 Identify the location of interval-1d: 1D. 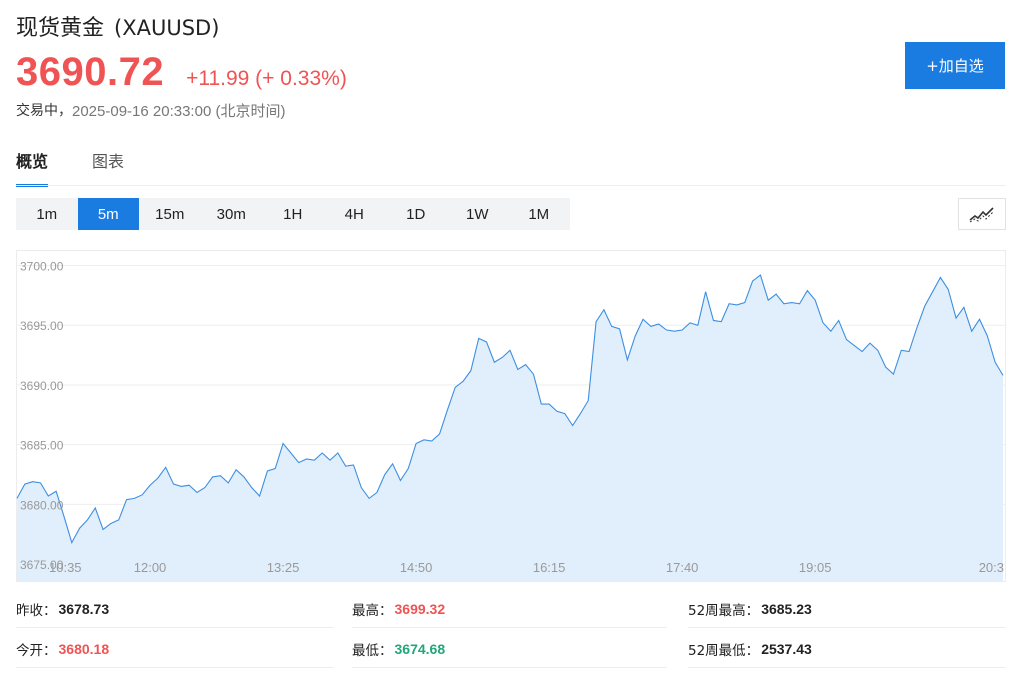
(416, 214).